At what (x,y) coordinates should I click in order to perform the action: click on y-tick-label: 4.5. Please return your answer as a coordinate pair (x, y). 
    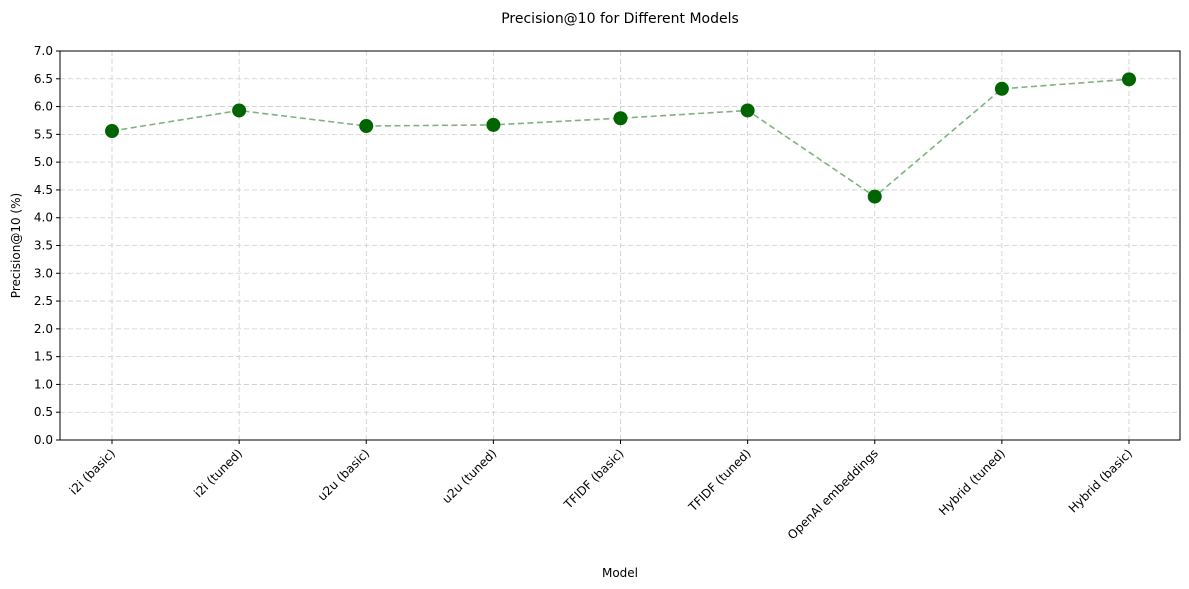
    Looking at the image, I should click on (43, 190).